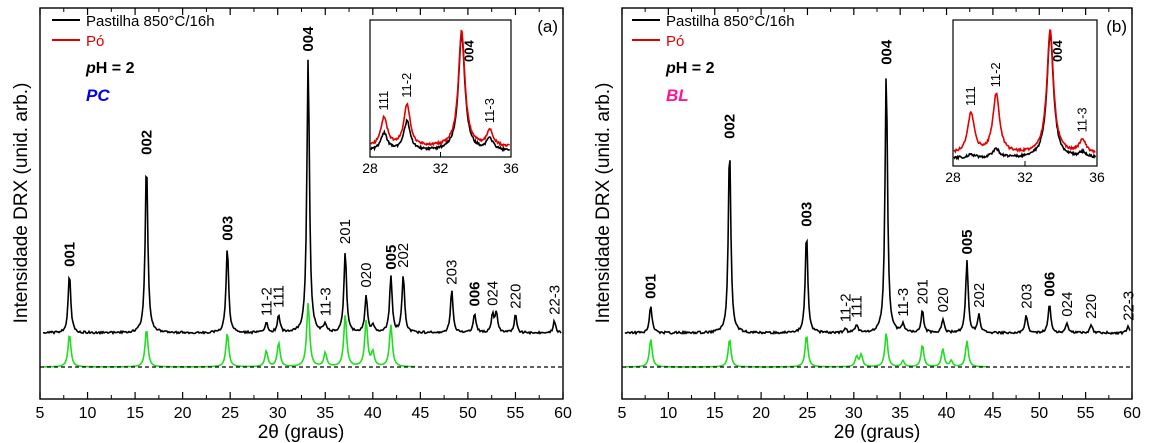  What do you see at coordinates (229, 335) in the screenshot?
I see `panel-a-ref-lines` at bounding box center [229, 335].